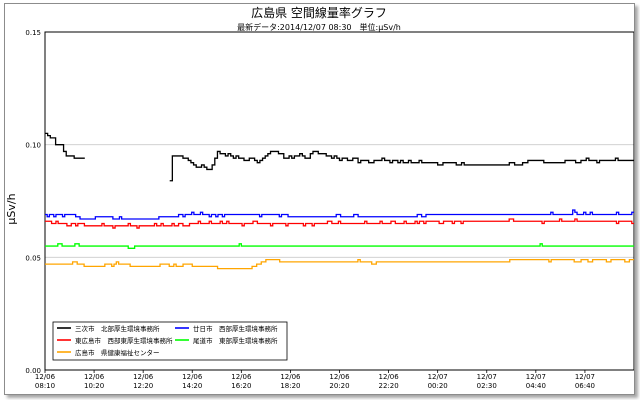 The width and height of the screenshot is (640, 400). Describe the element at coordinates (33, 371) in the screenshot. I see `y-tick-label-0: 0.00` at that location.